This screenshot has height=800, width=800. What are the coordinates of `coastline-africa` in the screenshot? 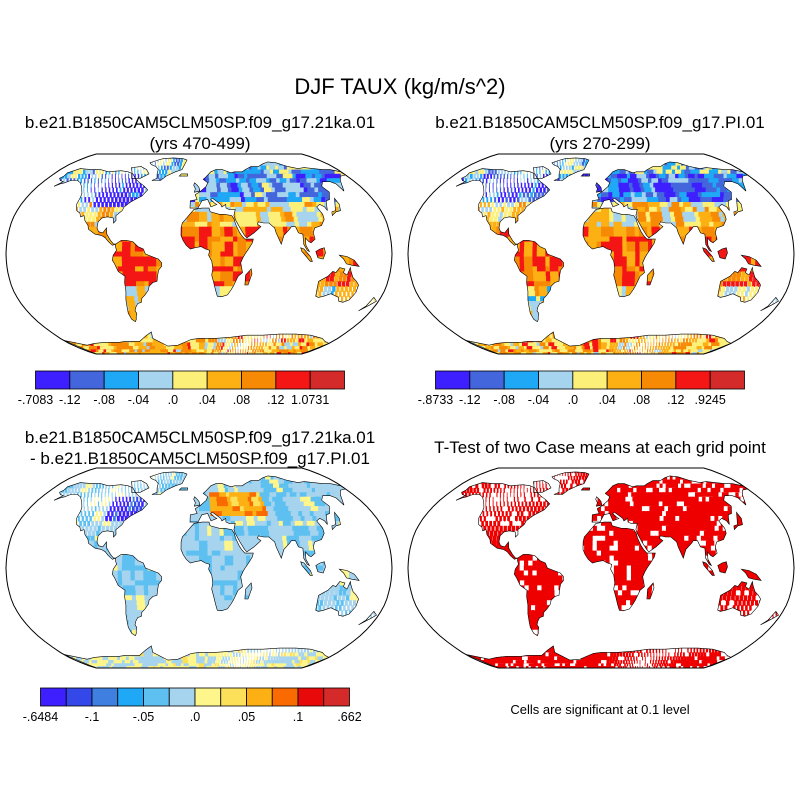 It's located at (217, 252).